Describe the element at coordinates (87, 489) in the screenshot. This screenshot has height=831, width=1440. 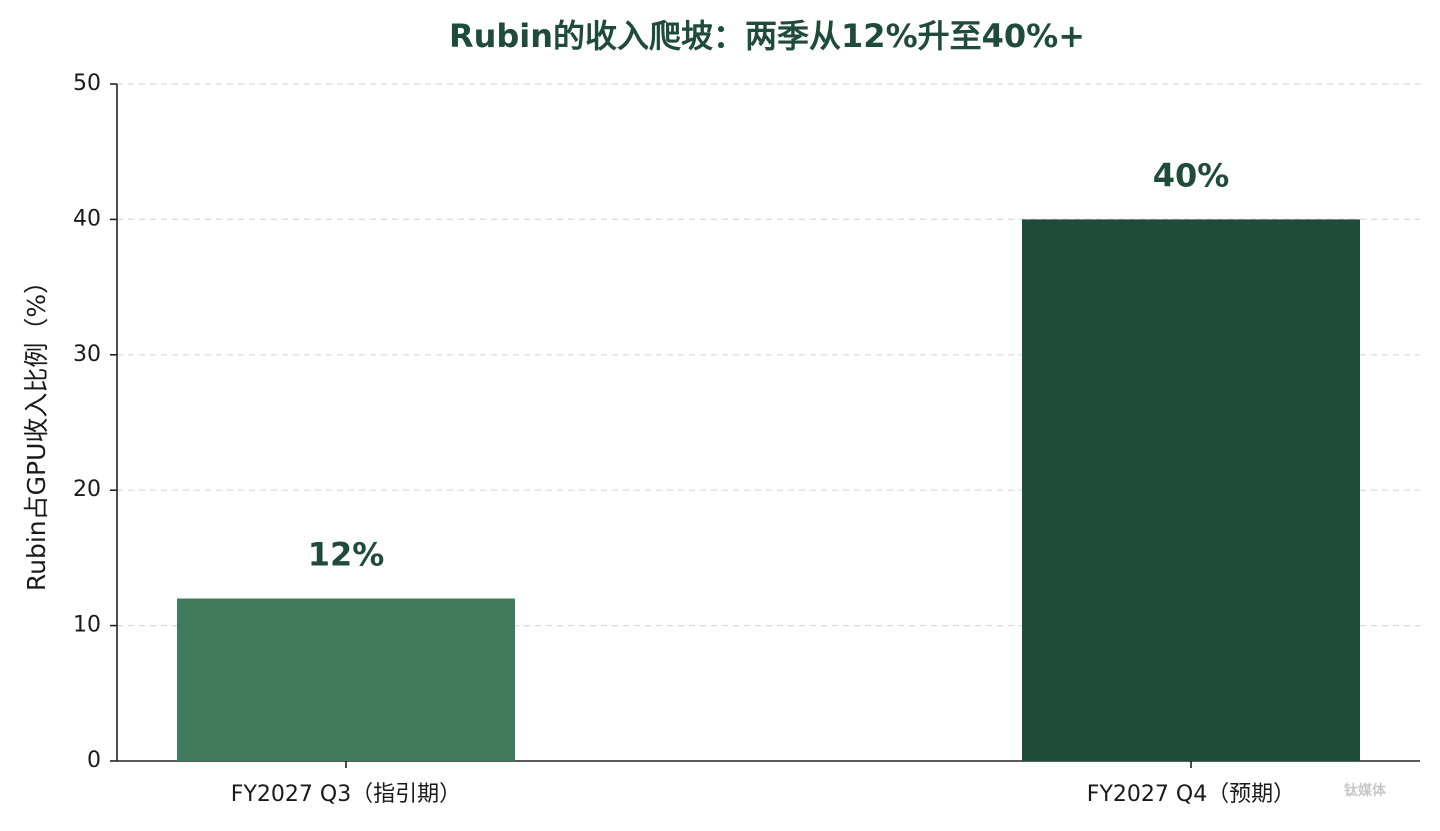
I see `y-tick-label: 20` at that location.